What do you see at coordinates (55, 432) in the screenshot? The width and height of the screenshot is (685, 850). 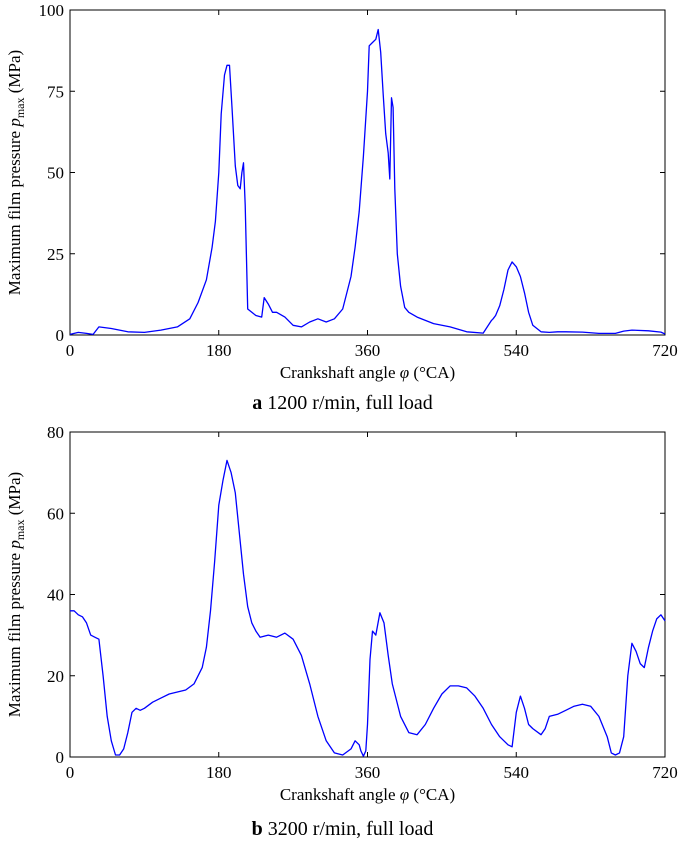 I see `panel-b-ytick-label: 80` at bounding box center [55, 432].